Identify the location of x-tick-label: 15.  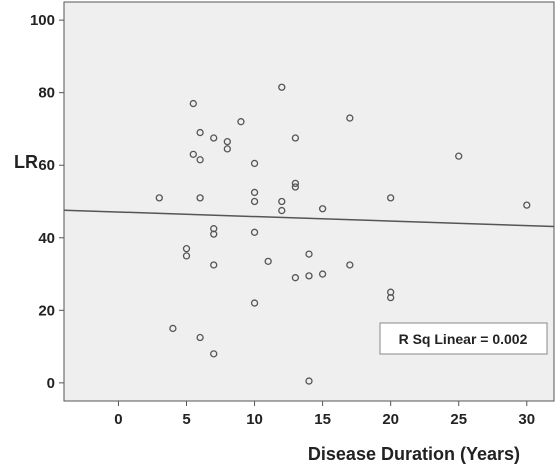
(322, 419).